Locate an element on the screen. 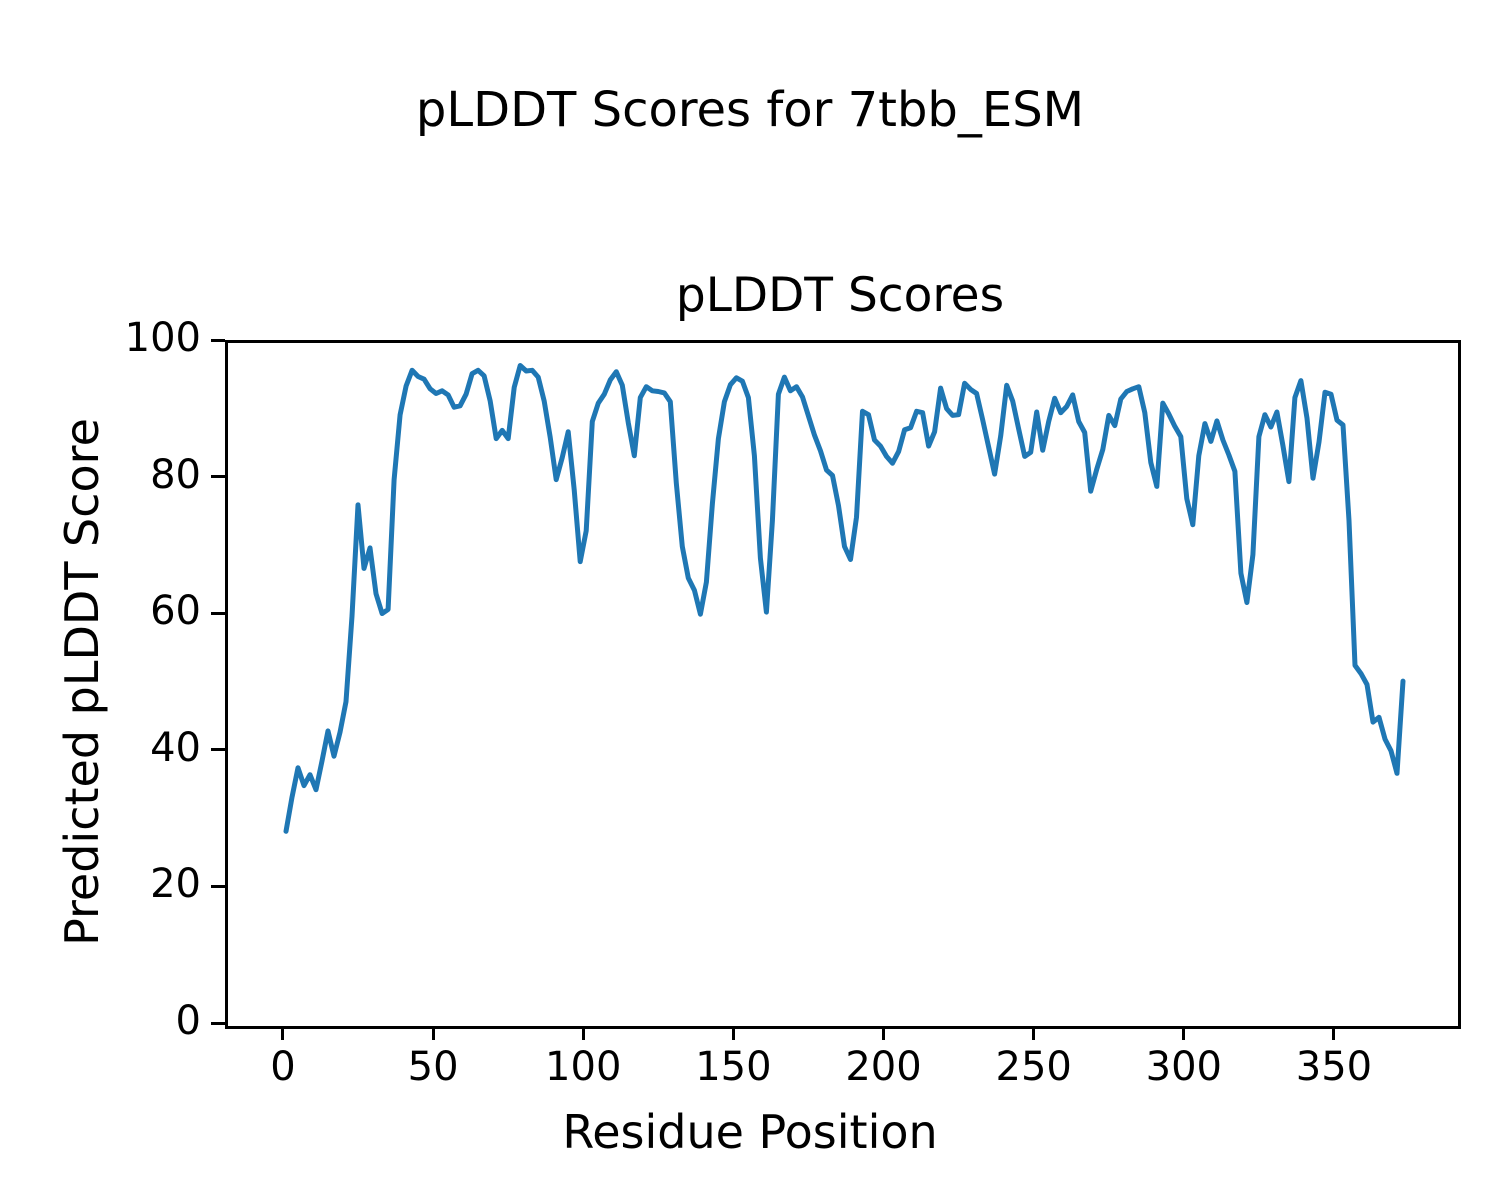 Image resolution: width=1500 pixels, height=1200 pixels. y-tick-label-40: 40 is located at coordinates (175, 747).